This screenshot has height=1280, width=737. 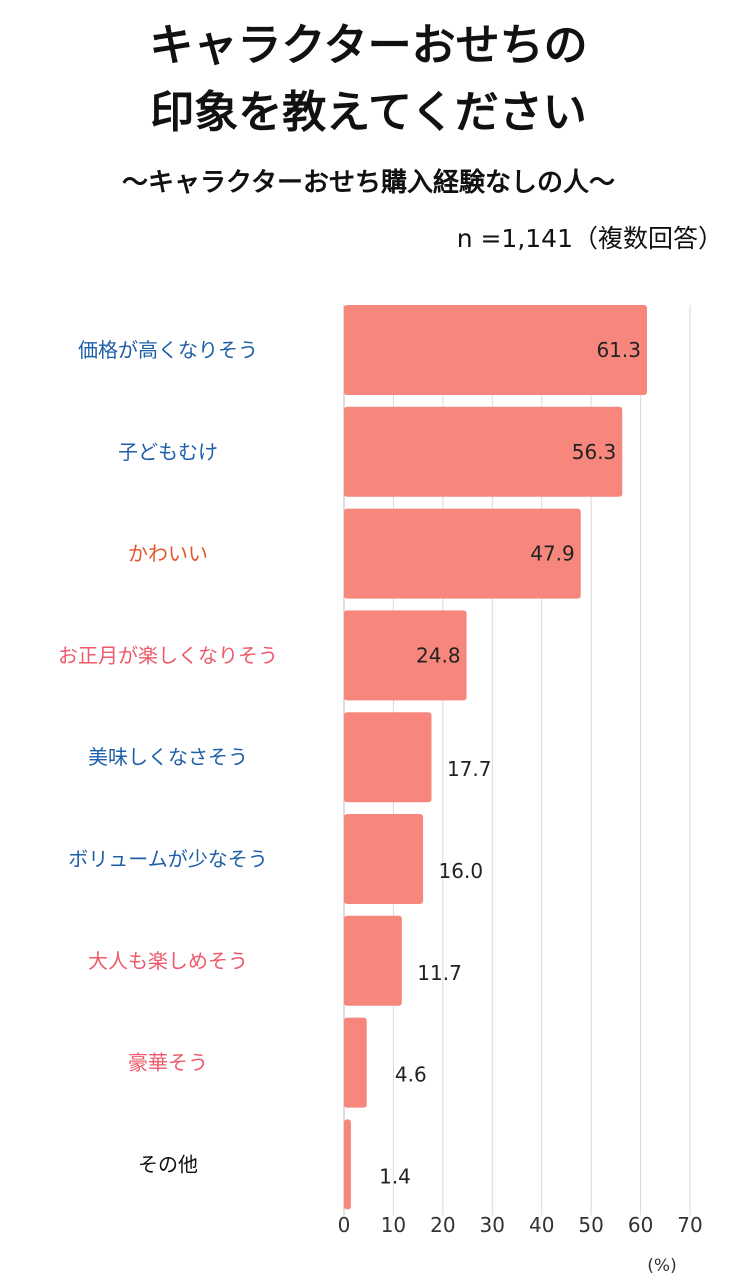 What do you see at coordinates (590, 1225) in the screenshot?
I see `x-tick-label: 50` at bounding box center [590, 1225].